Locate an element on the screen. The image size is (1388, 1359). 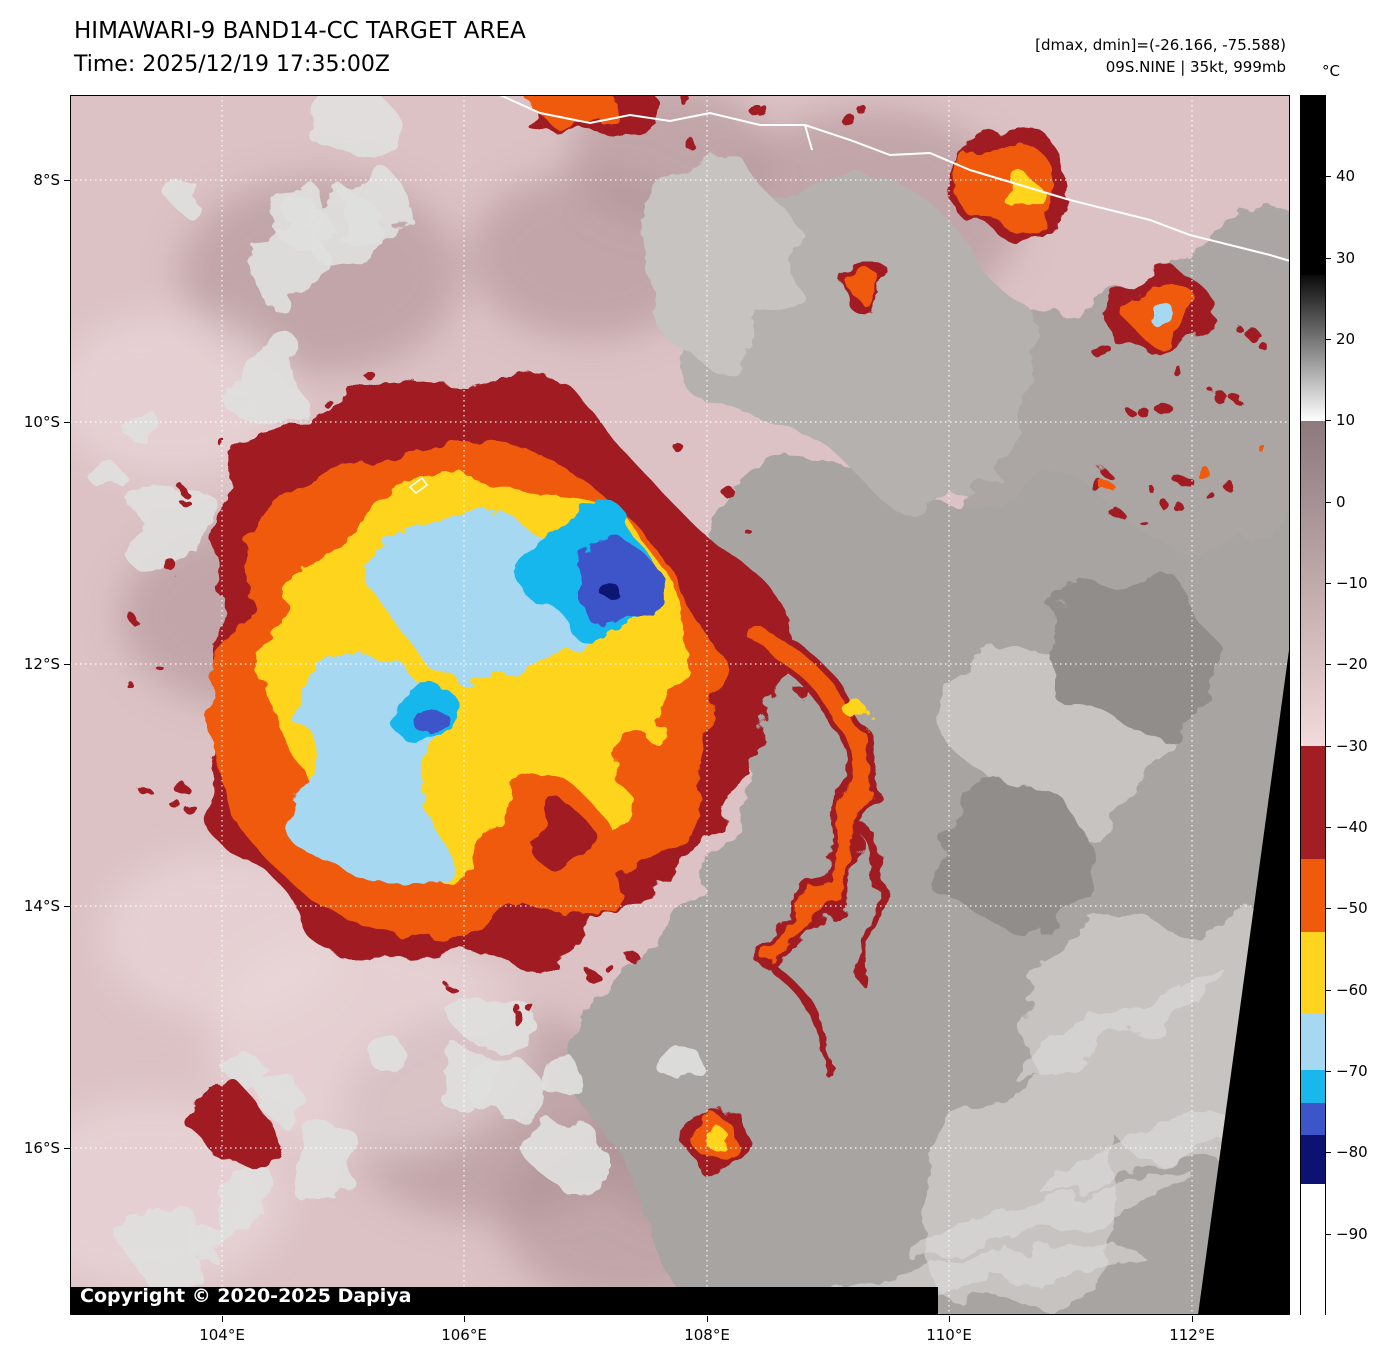
lat-tick-label: 12°S is located at coordinates (41, 664).